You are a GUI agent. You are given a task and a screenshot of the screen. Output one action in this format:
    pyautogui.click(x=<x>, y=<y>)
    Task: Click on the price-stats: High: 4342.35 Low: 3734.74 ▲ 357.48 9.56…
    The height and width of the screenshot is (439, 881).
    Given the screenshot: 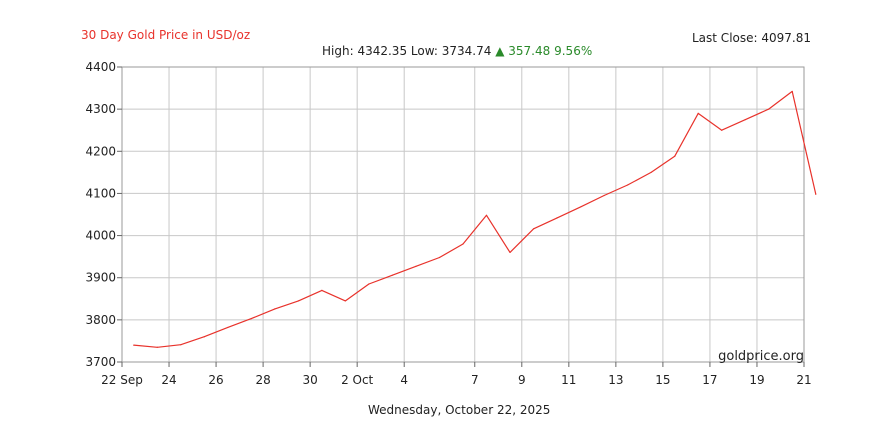 What is the action you would take?
    pyautogui.click(x=457, y=51)
    